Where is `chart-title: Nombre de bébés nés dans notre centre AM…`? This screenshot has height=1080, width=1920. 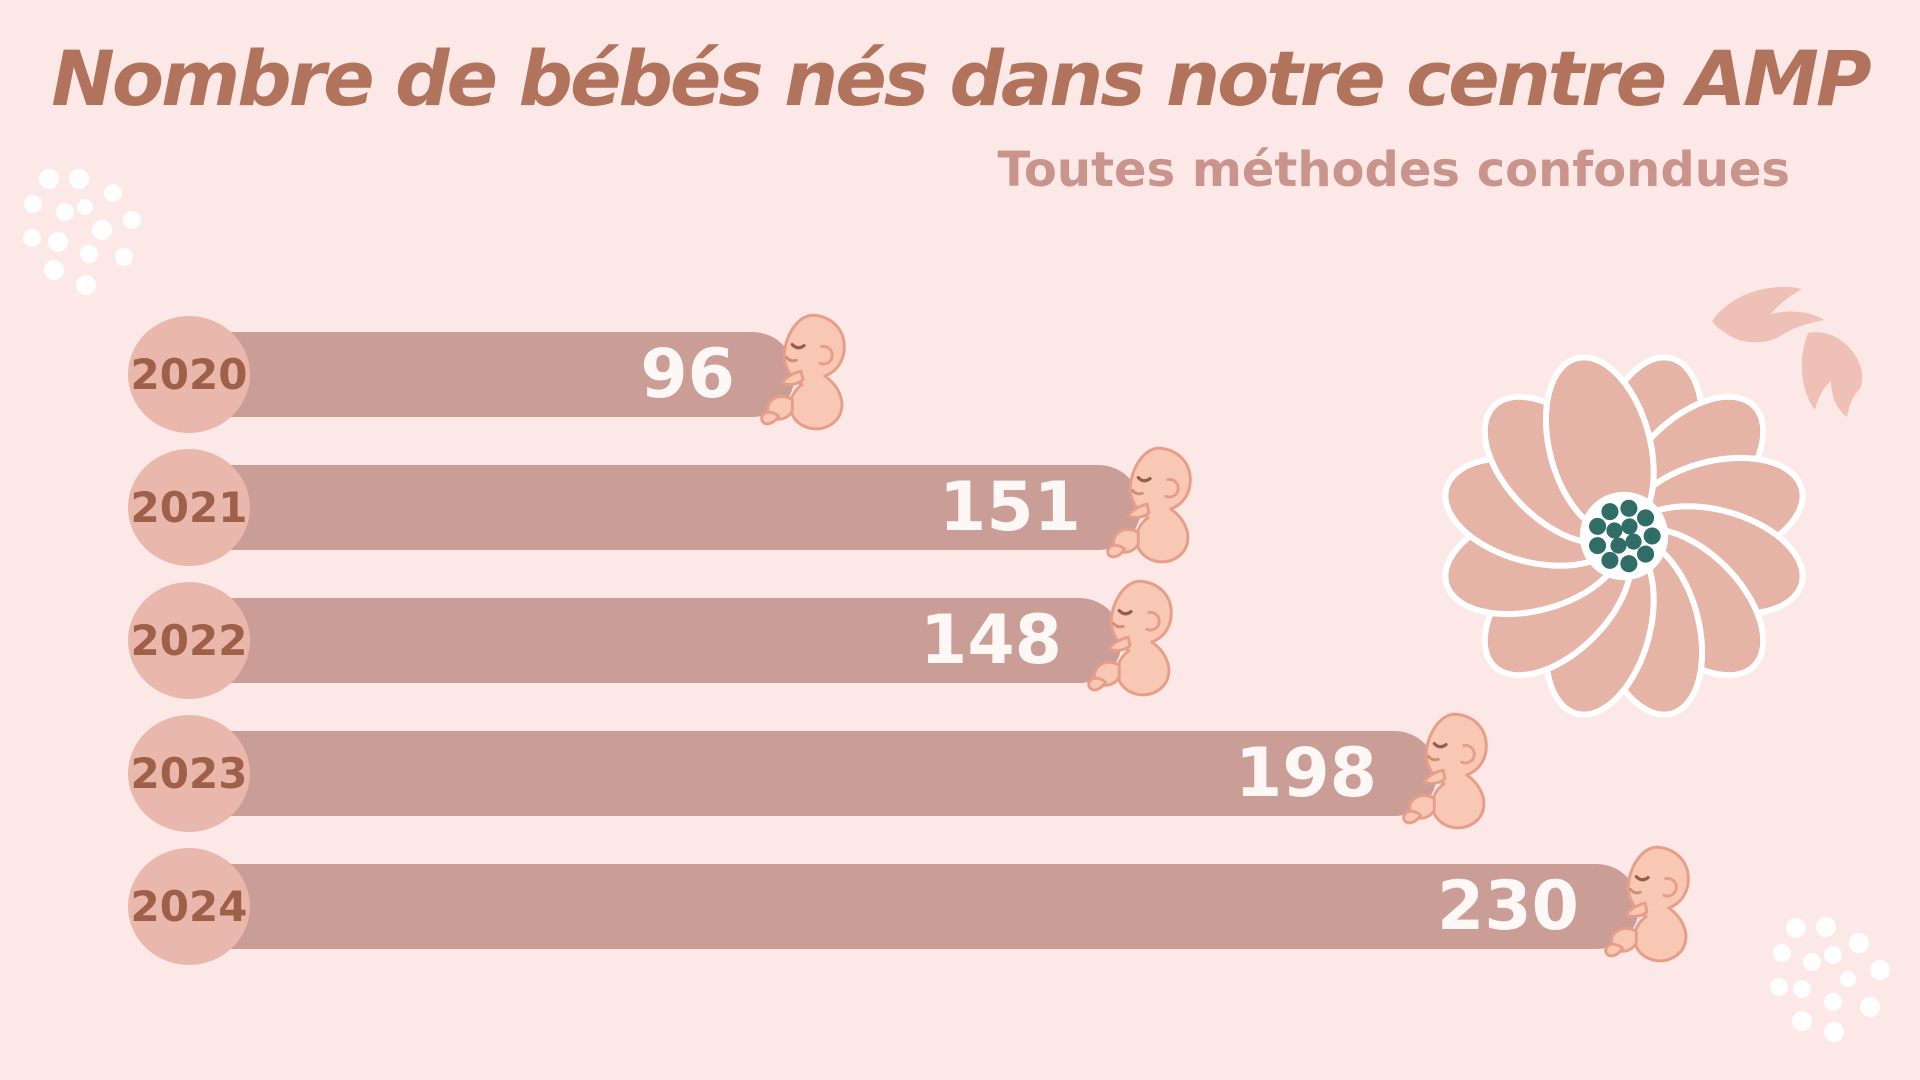
chart-title: Nombre de bébés nés dans notre centre AM… is located at coordinates (961, 78).